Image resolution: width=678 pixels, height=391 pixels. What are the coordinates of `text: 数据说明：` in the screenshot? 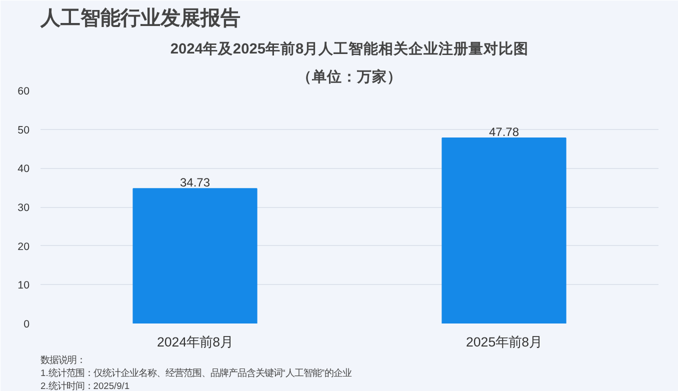 It's located at (63, 360).